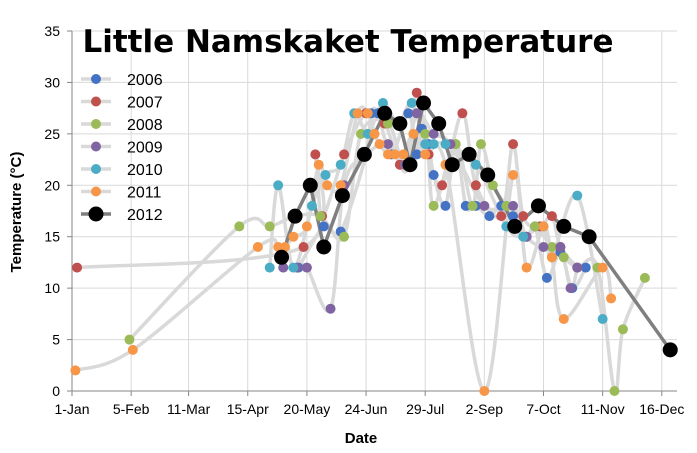 Image resolution: width=697 pixels, height=453 pixels. What do you see at coordinates (145, 170) in the screenshot?
I see `legend-label: 2010` at bounding box center [145, 170].